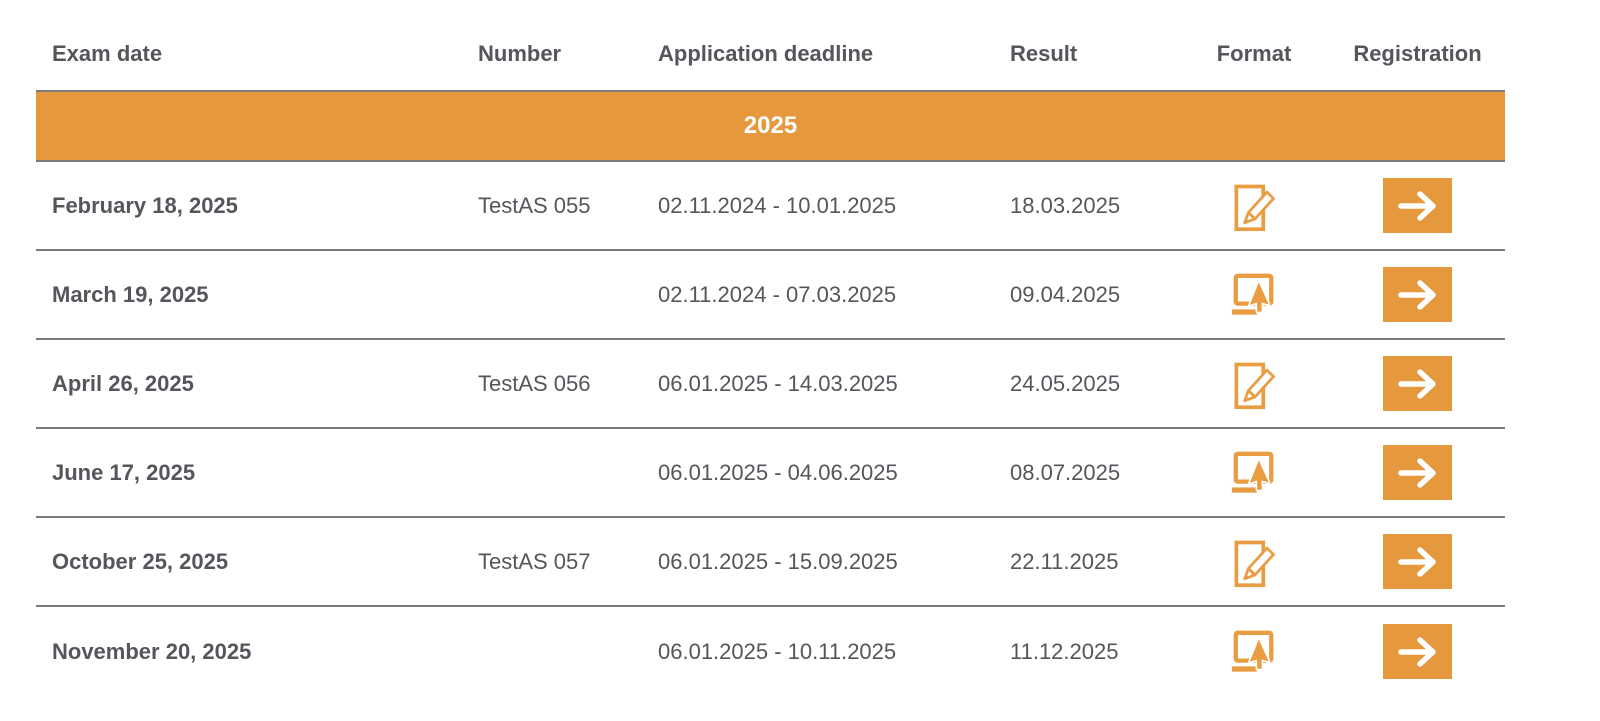 The width and height of the screenshot is (1600, 721). I want to click on number-cell: TestAS 055, so click(534, 205).